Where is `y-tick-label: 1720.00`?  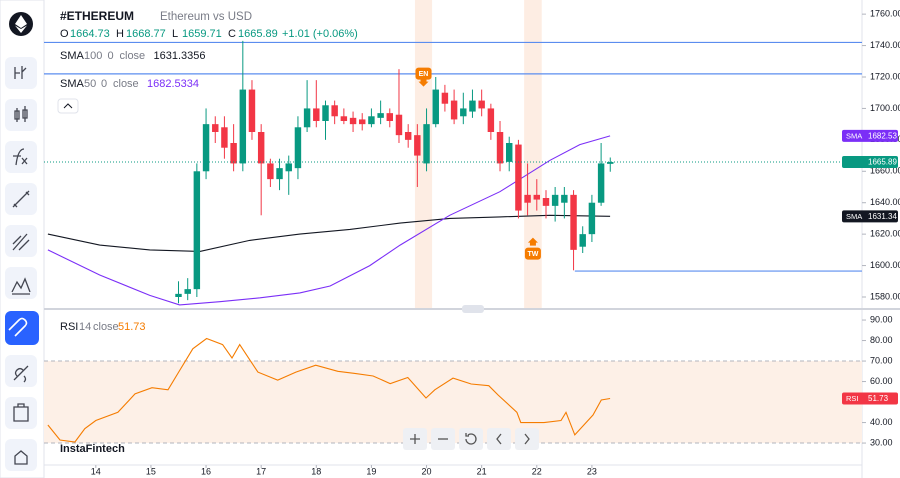
y-tick-label: 1720.00 is located at coordinates (885, 76).